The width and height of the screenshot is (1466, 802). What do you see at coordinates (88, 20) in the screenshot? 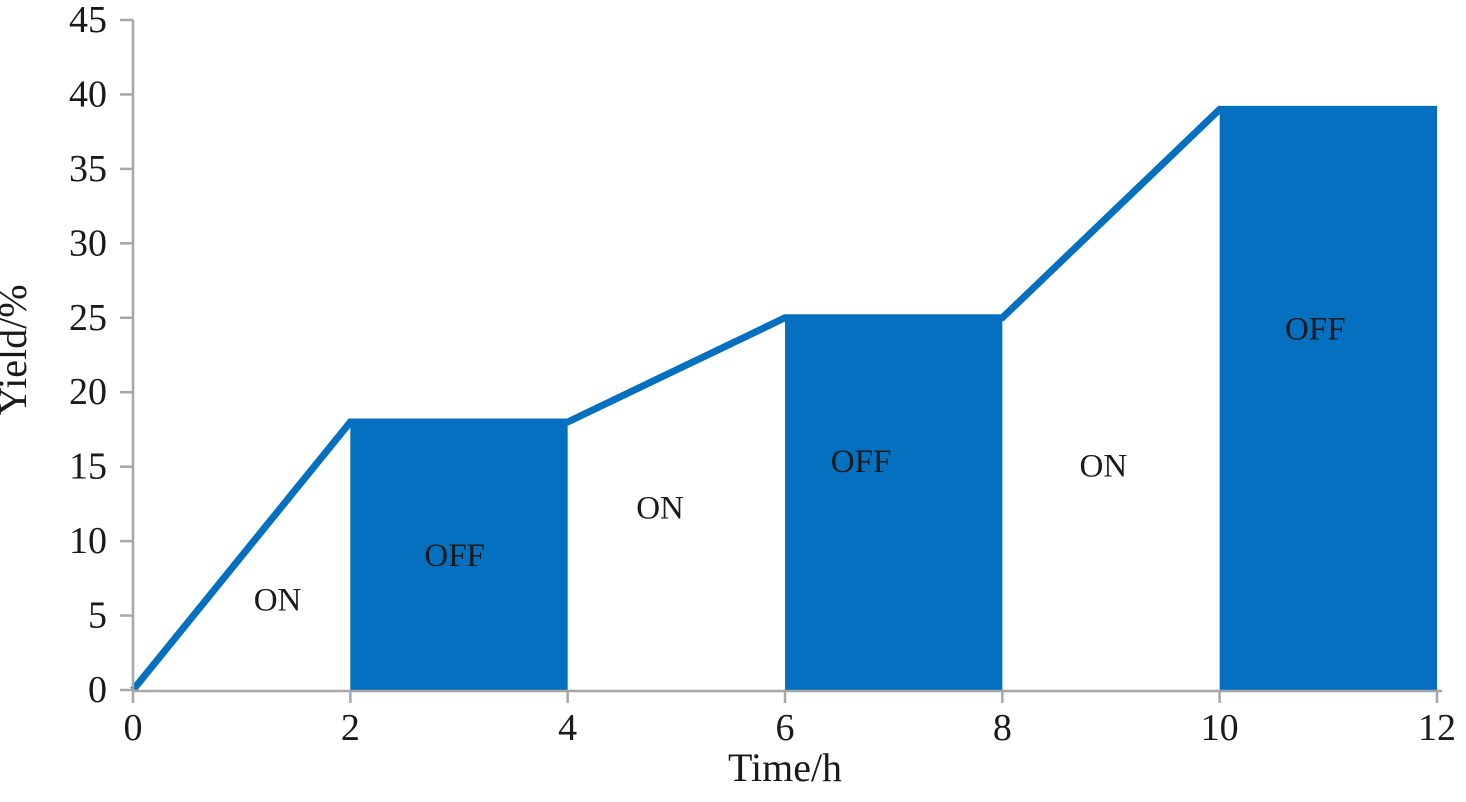
I see `y-tick-label: 45` at bounding box center [88, 20].